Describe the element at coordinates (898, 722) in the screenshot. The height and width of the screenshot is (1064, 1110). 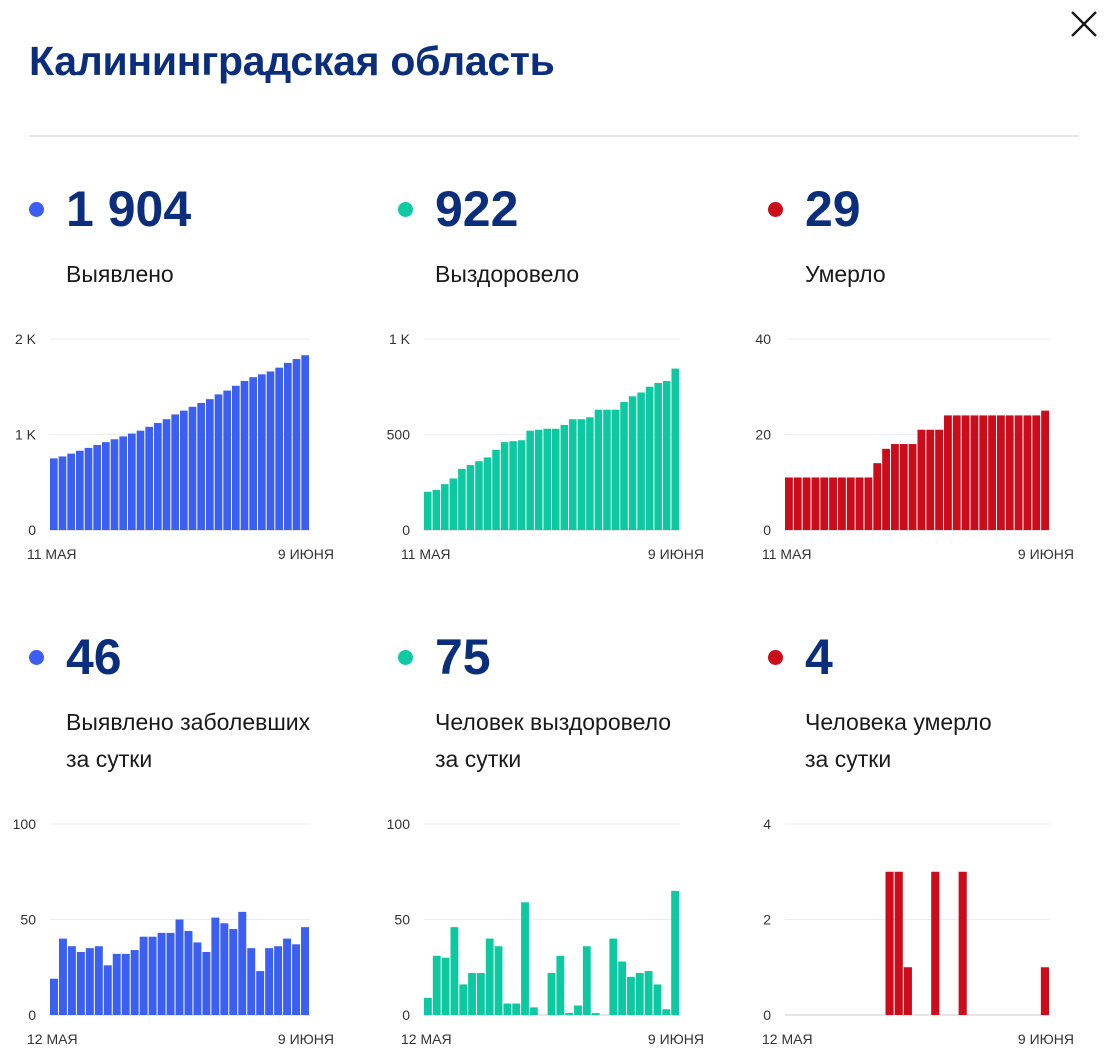
I see `stat-label-line: Человека умерло` at that location.